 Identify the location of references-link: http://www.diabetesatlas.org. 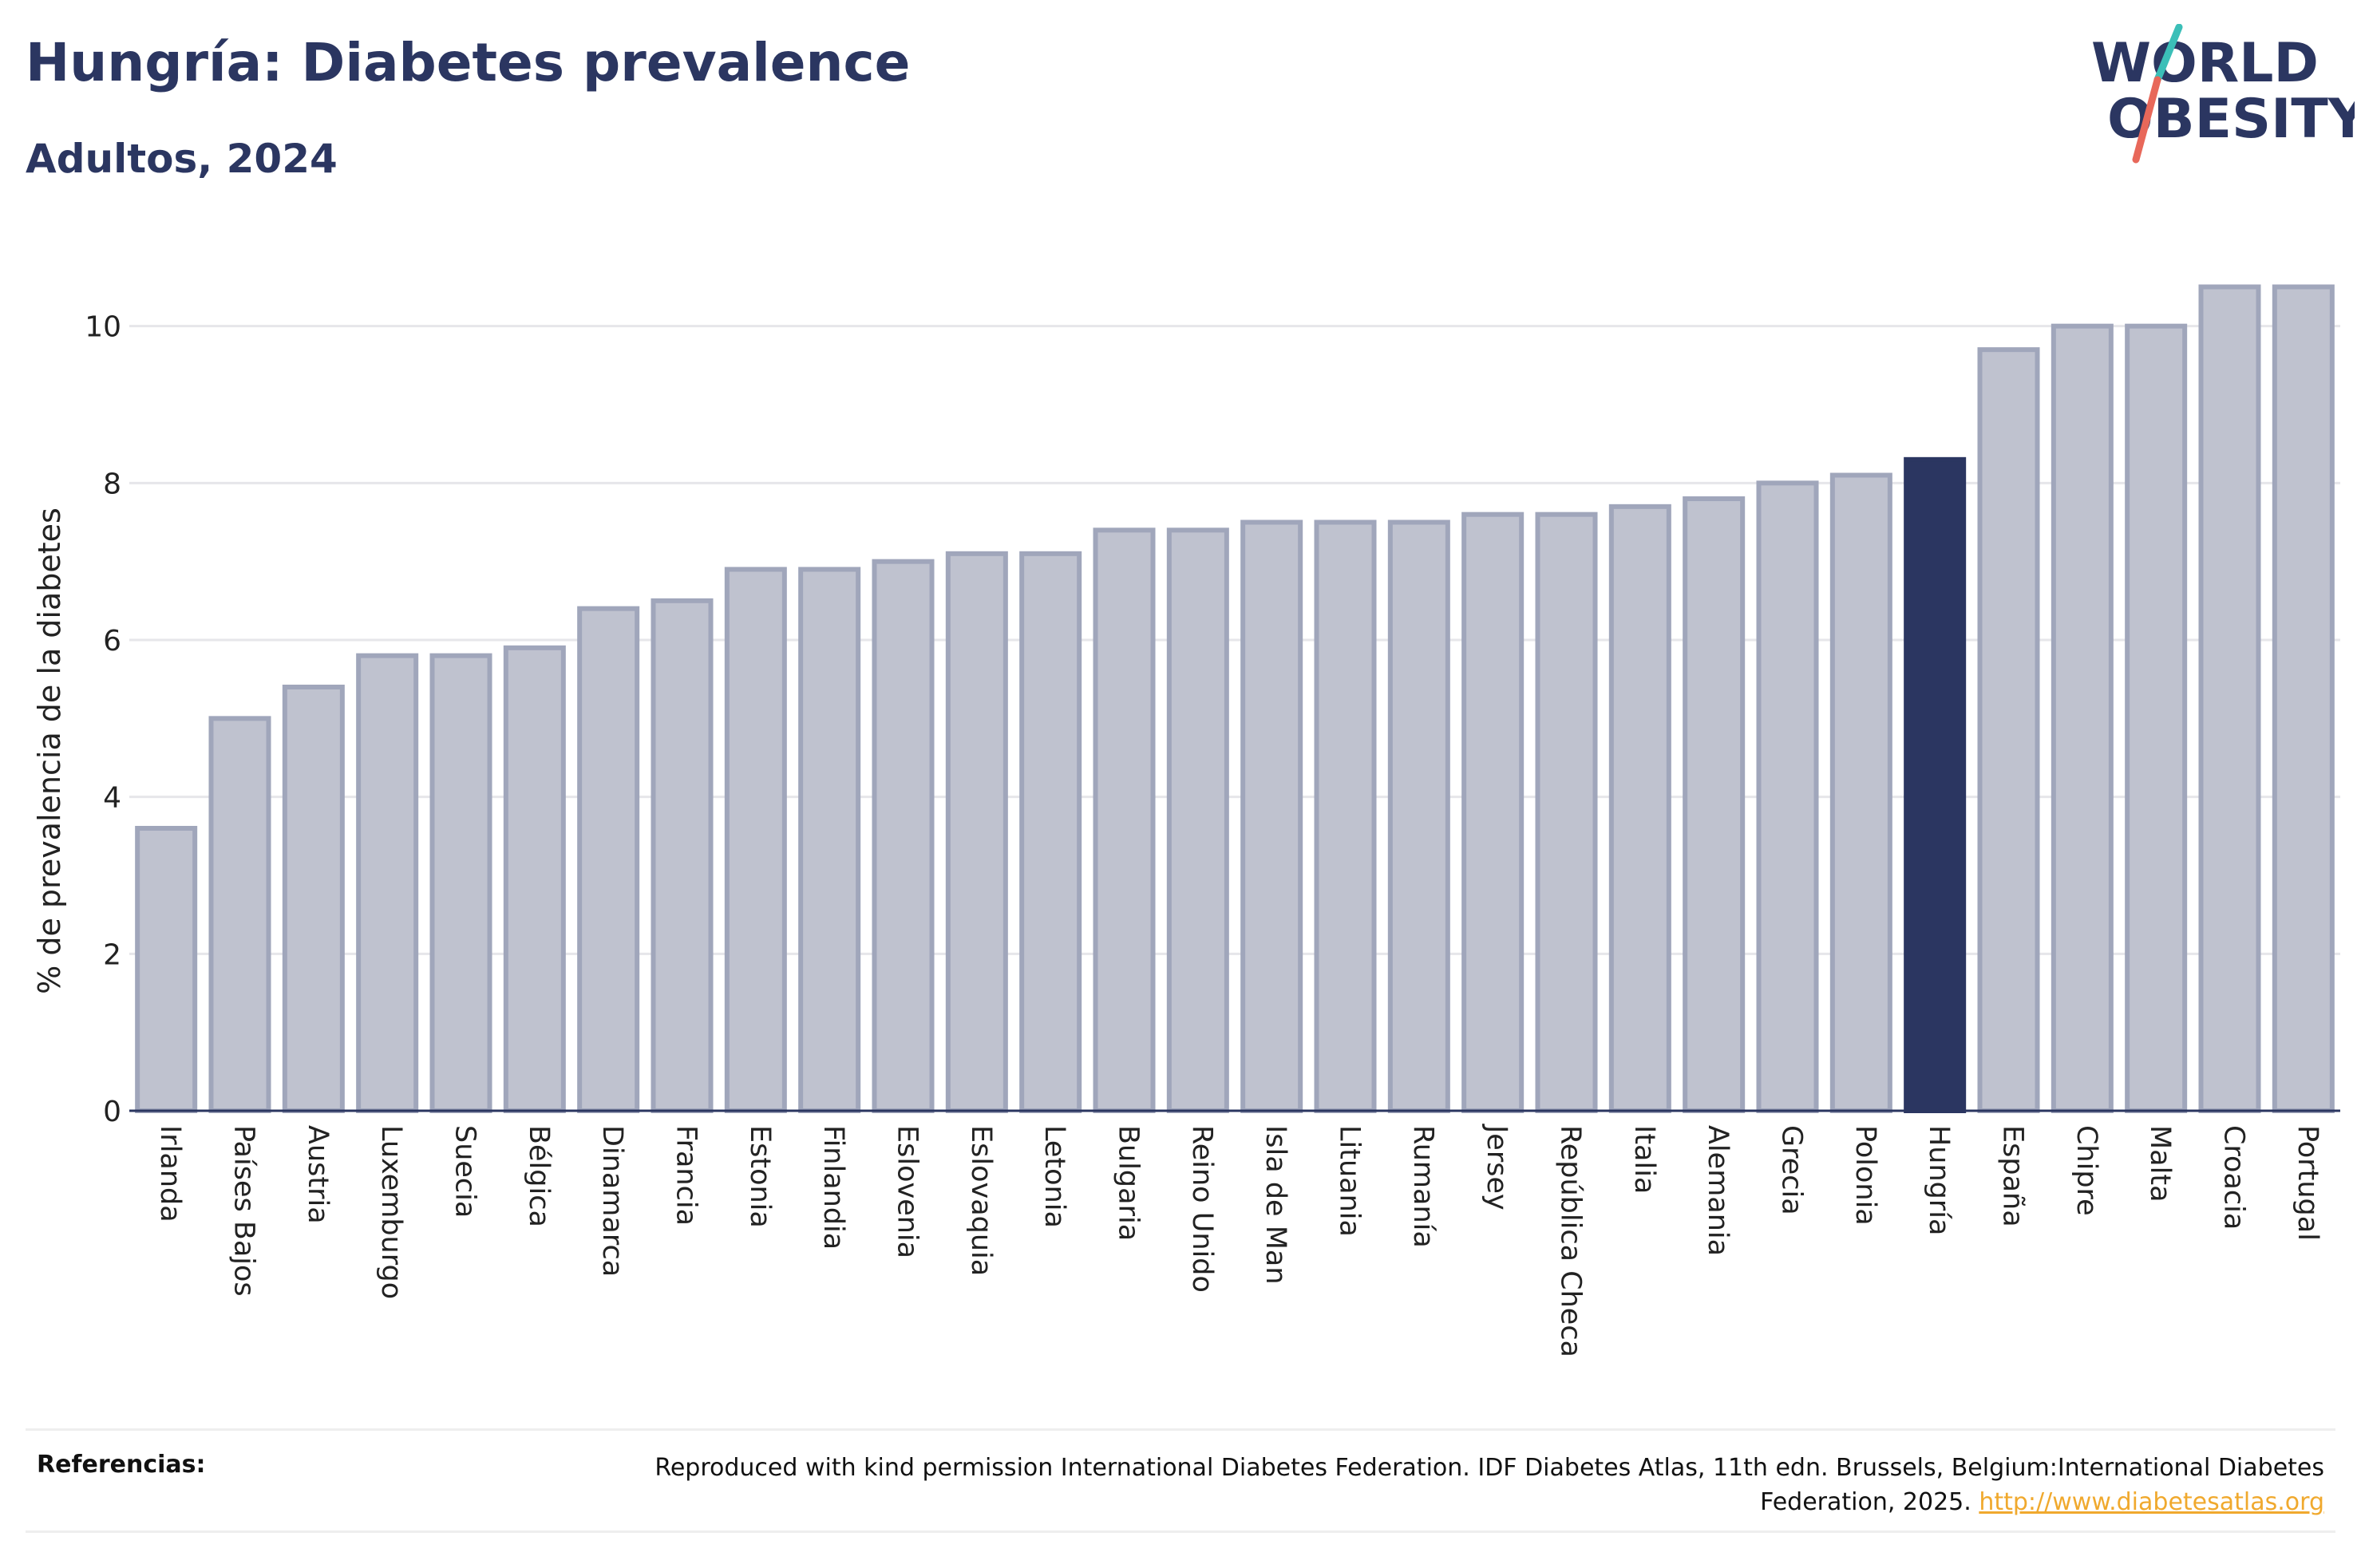
(2151, 1502).